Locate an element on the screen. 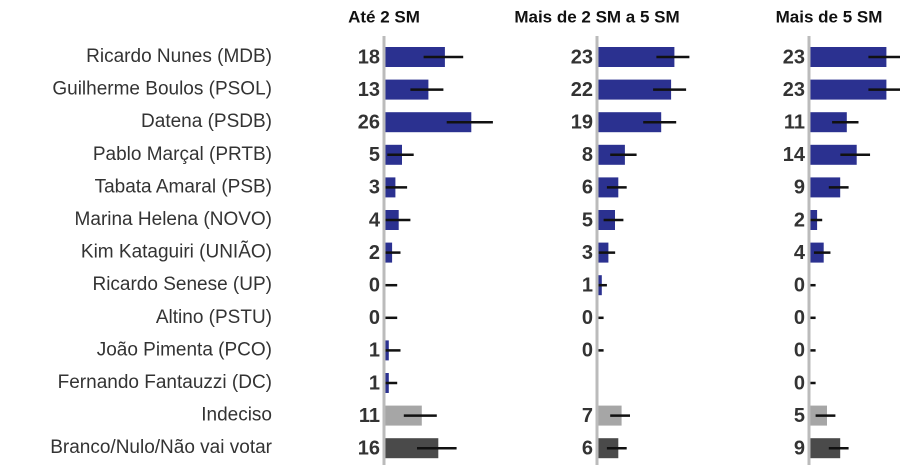 The width and height of the screenshot is (900, 465). value-label: 19 is located at coordinates (582, 122).